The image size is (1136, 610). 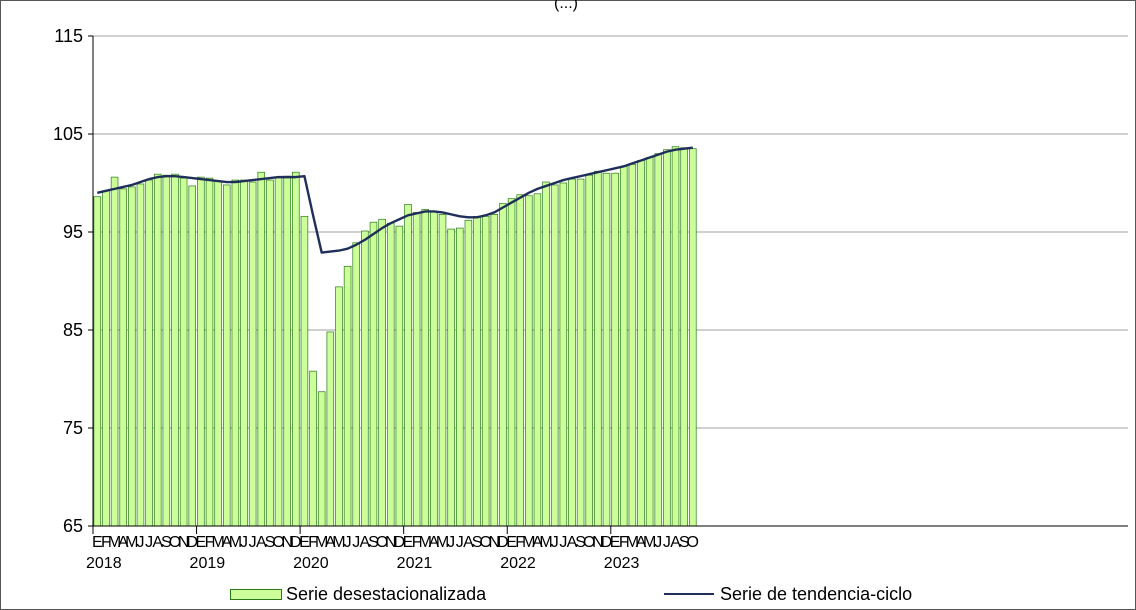 I want to click on trend-line-series, so click(x=395, y=200).